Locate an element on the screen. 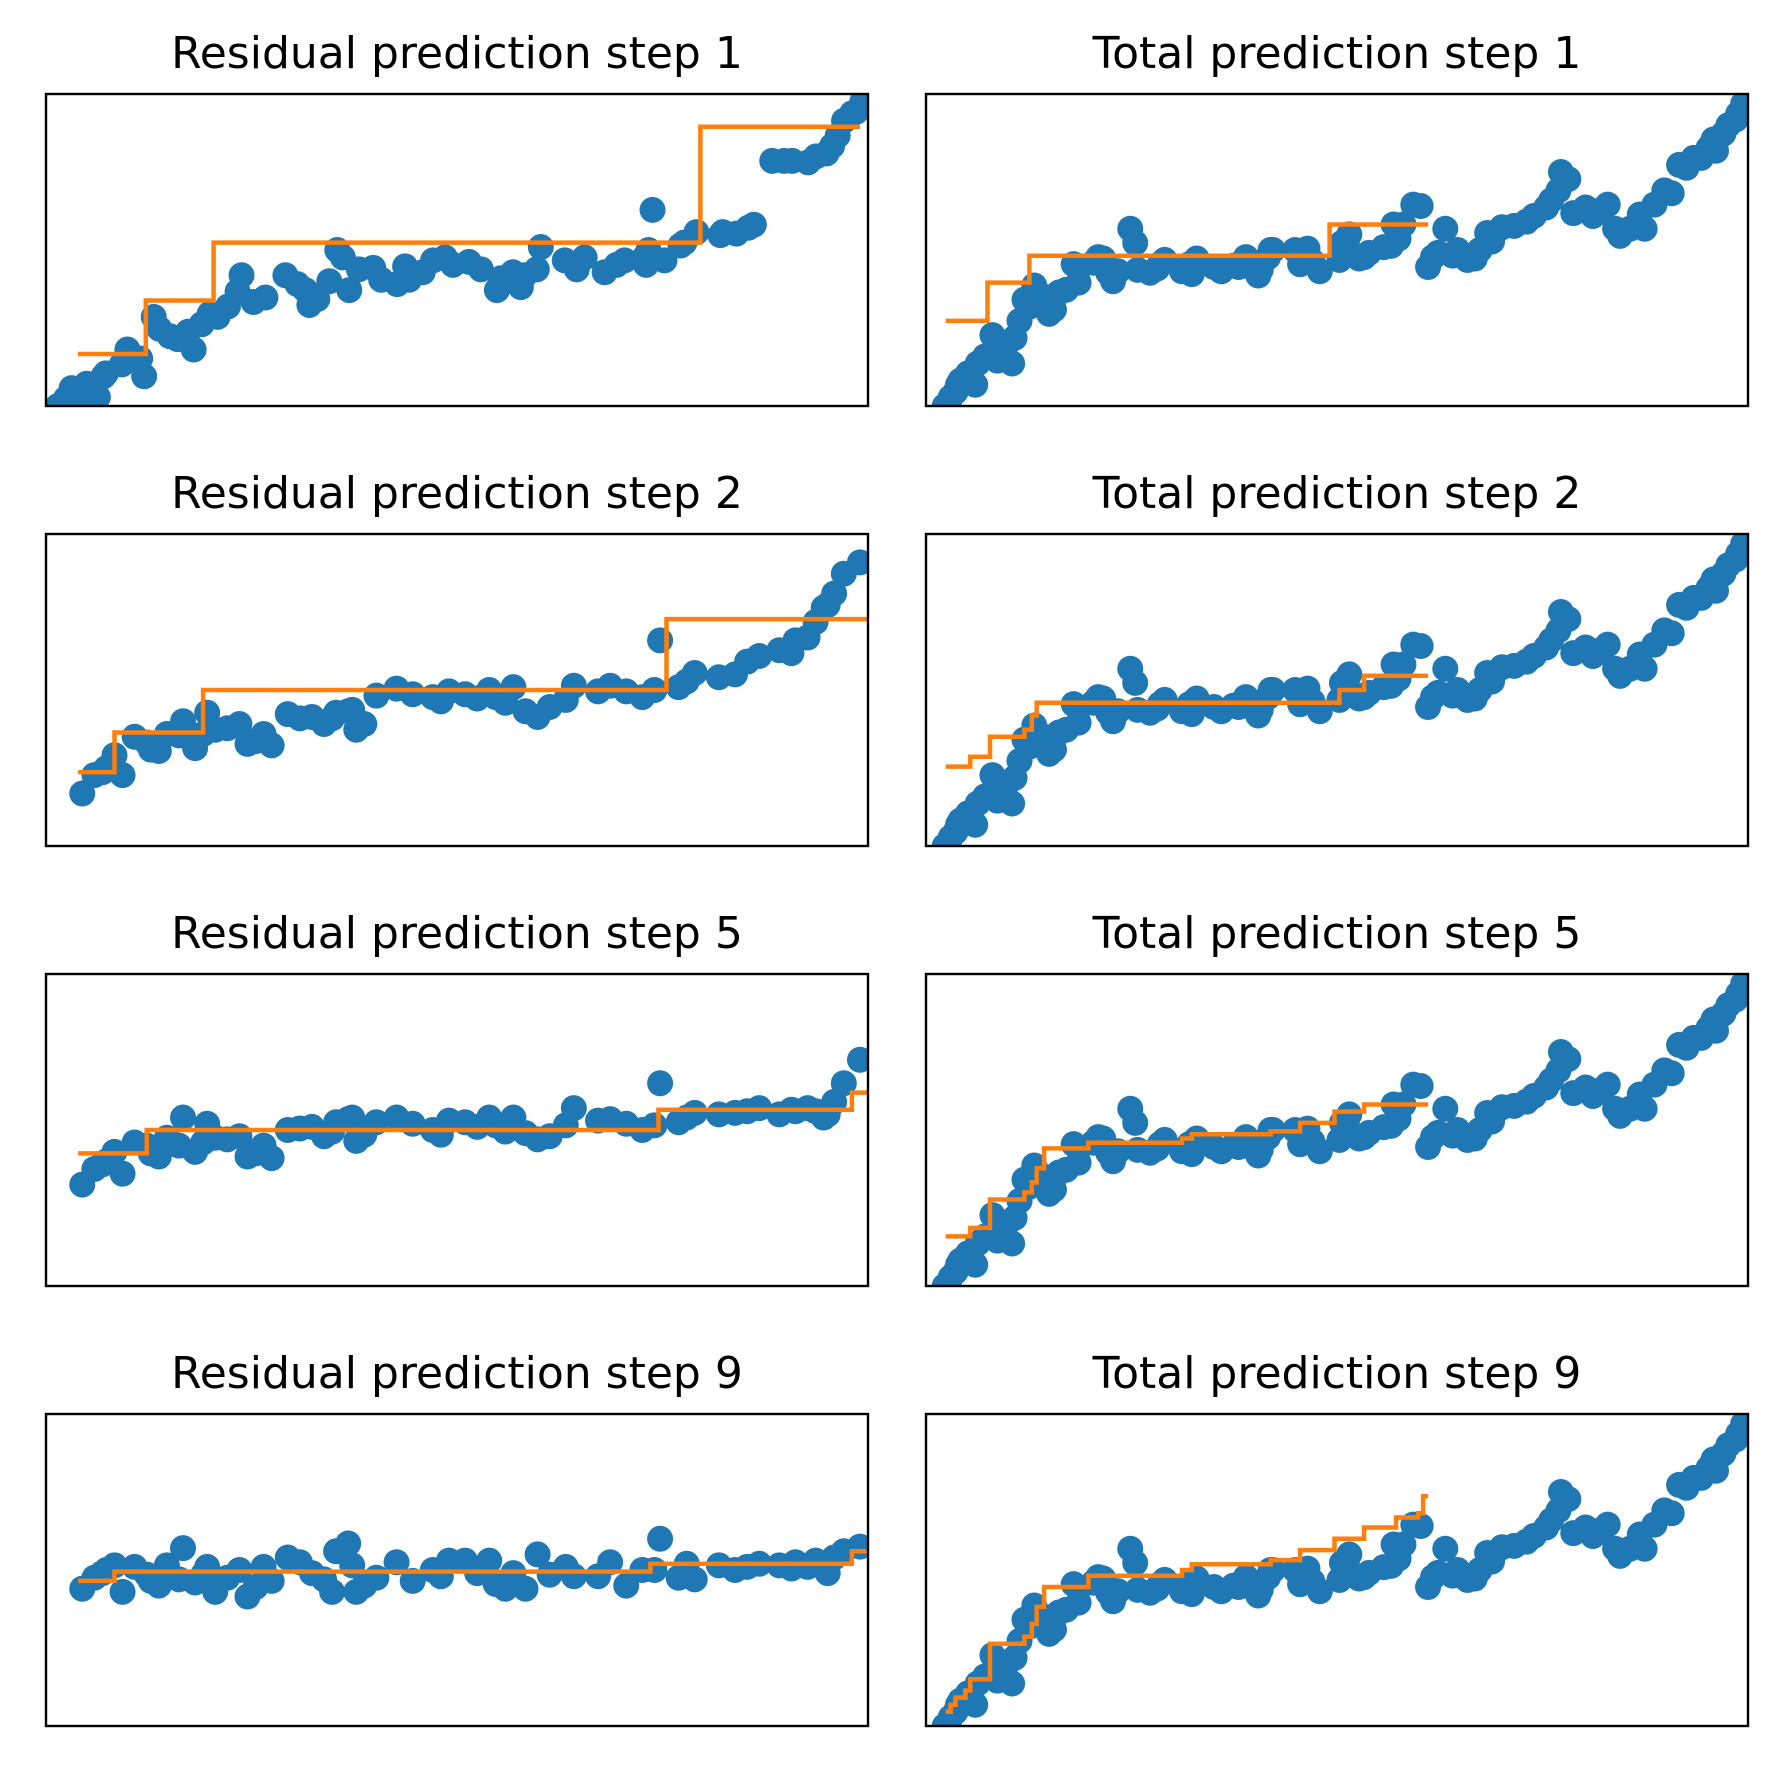 The height and width of the screenshot is (1766, 1770). subplot-6: Total prediction step 5 is located at coordinates (1337, 1098).